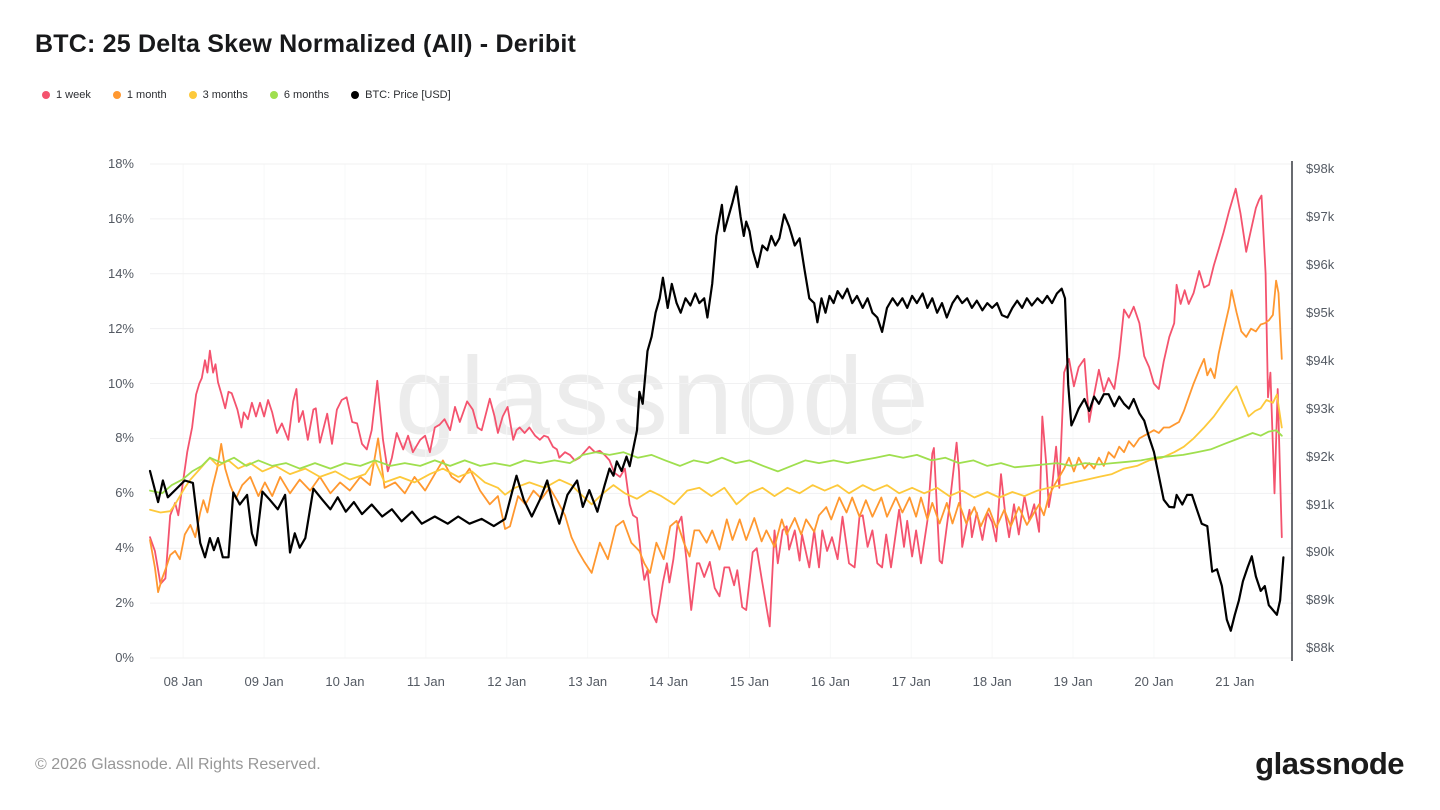  I want to click on y-left-tick-label: 14%, so click(120, 273).